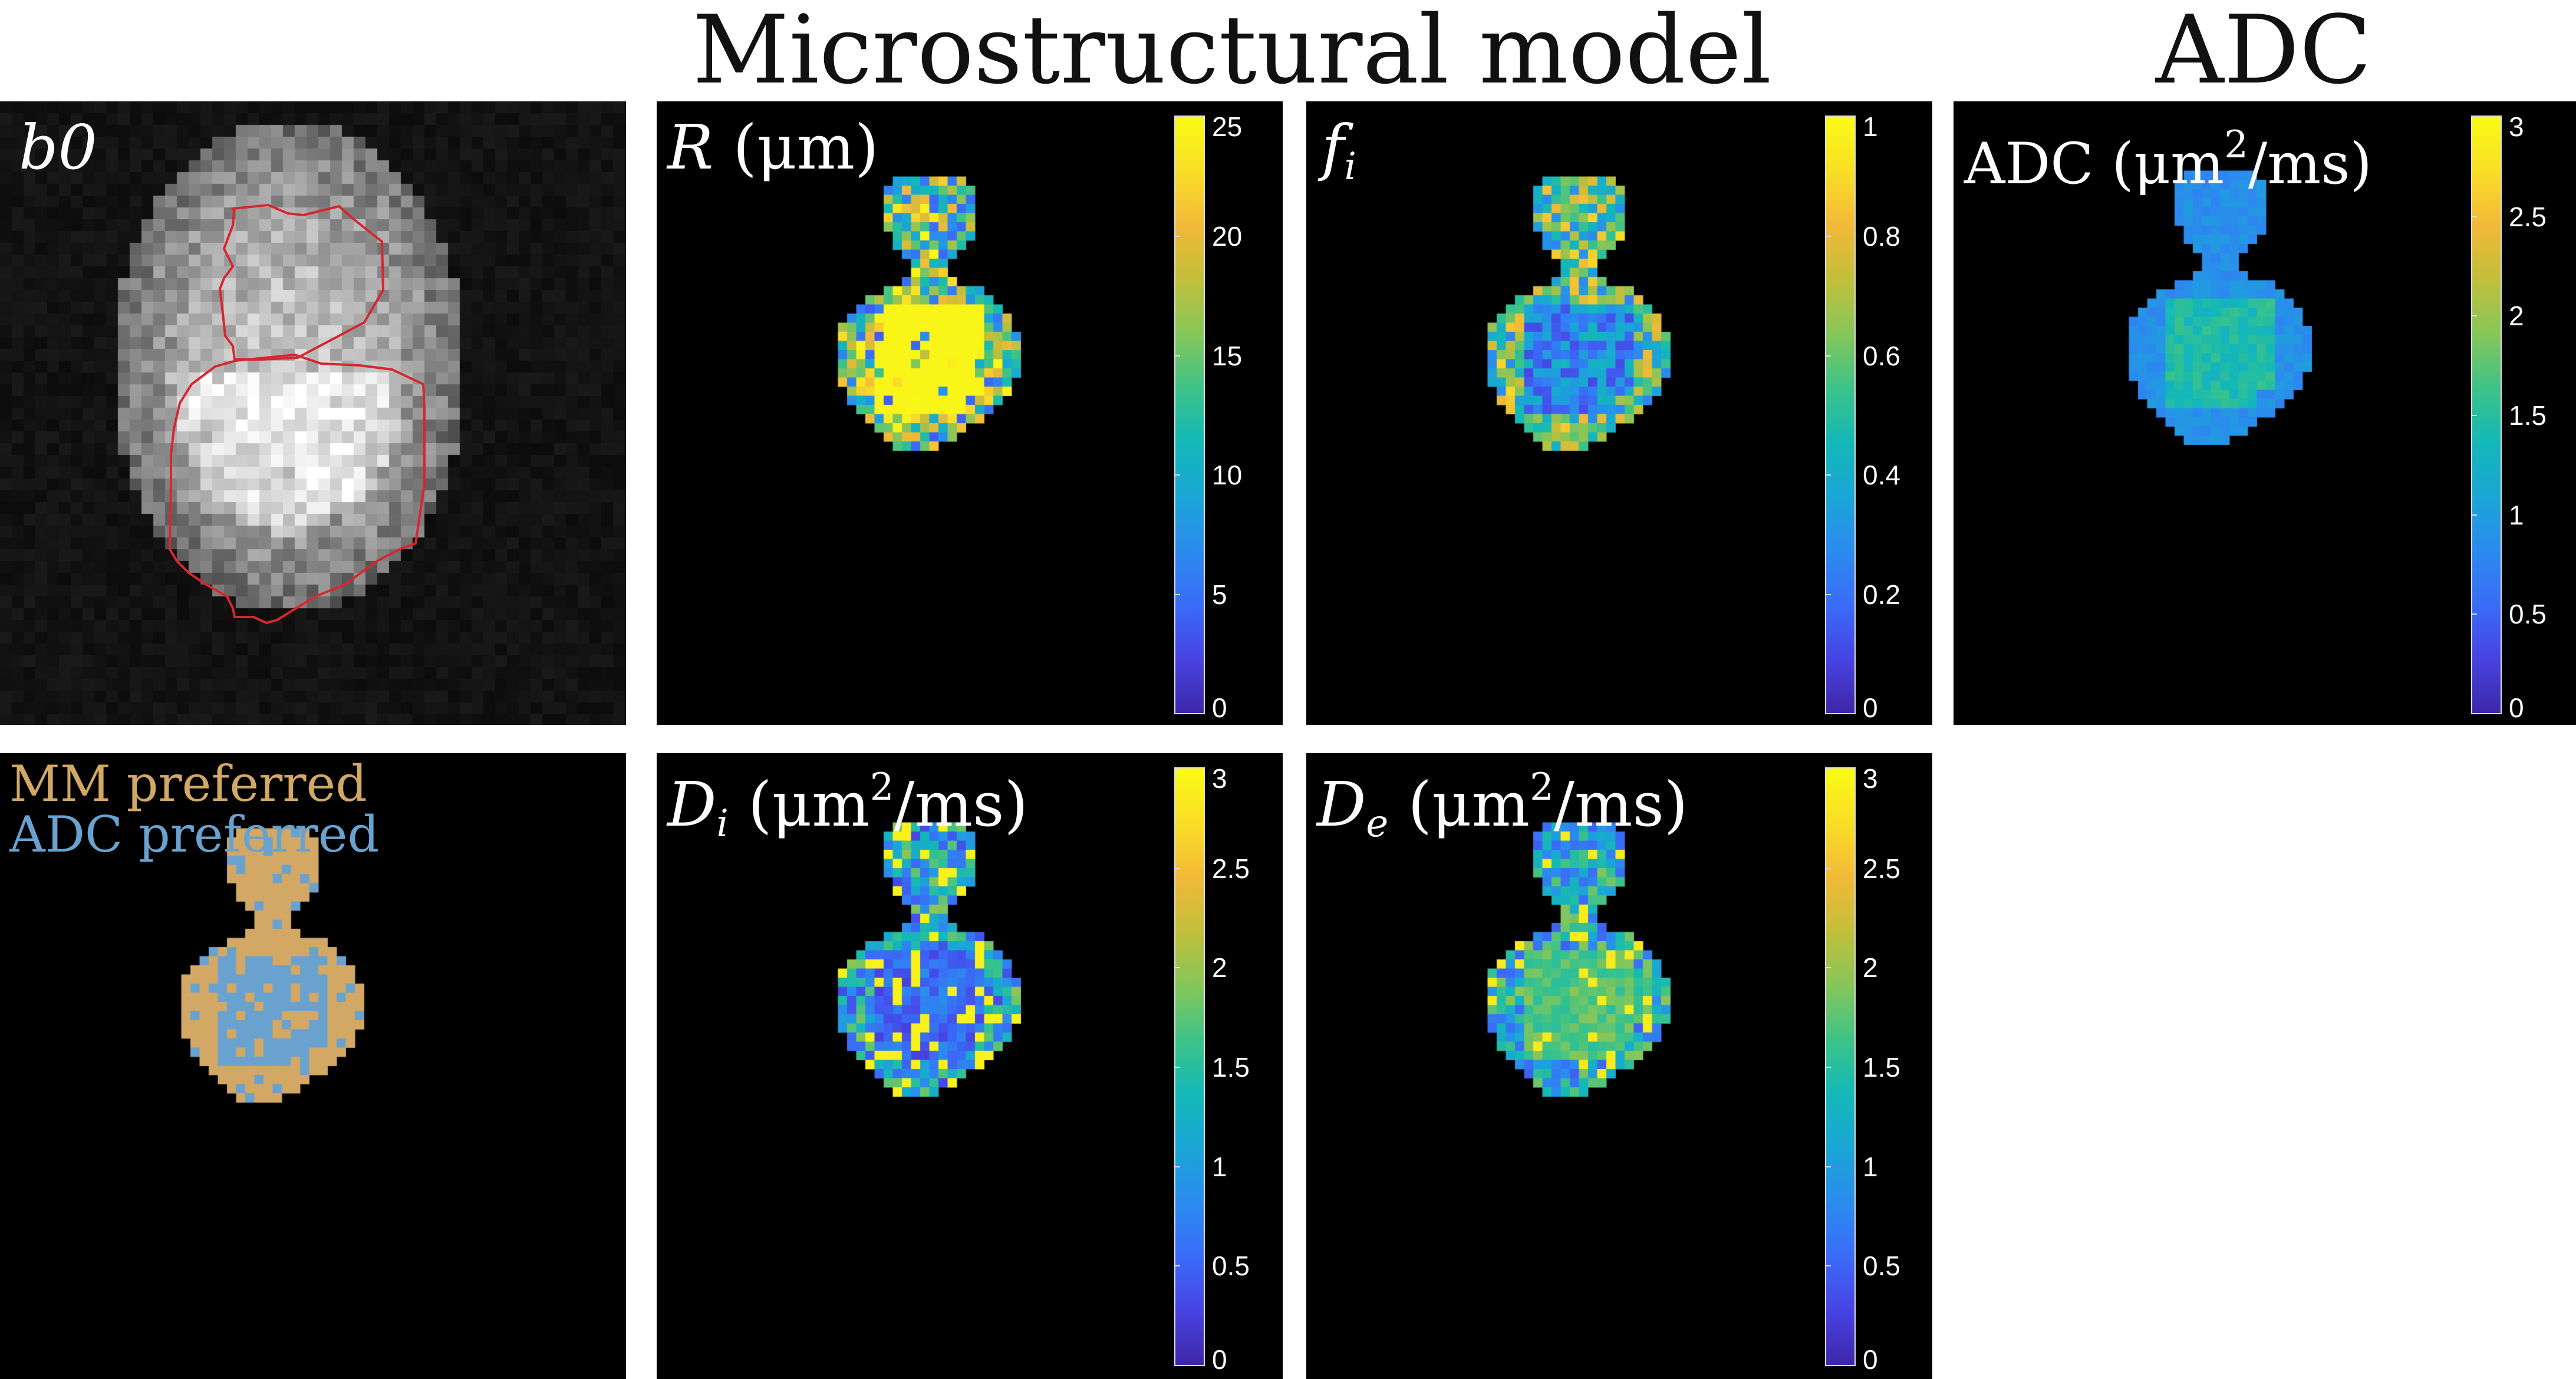 This screenshot has height=1379, width=2576. Describe the element at coordinates (58, 147) in the screenshot. I see `b0-label: b0` at that location.